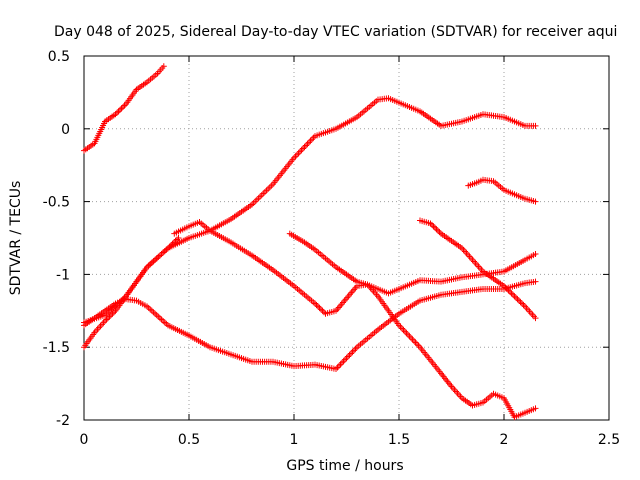  What do you see at coordinates (56, 203) in the screenshot?
I see `y-tick-label: -0.5` at bounding box center [56, 203].